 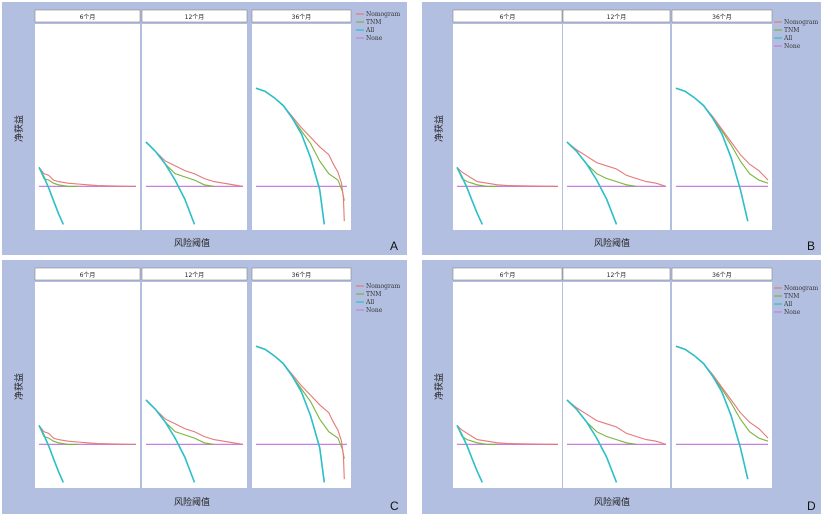 I want to click on panel-title-b-2: 36个月, so click(x=722, y=17).